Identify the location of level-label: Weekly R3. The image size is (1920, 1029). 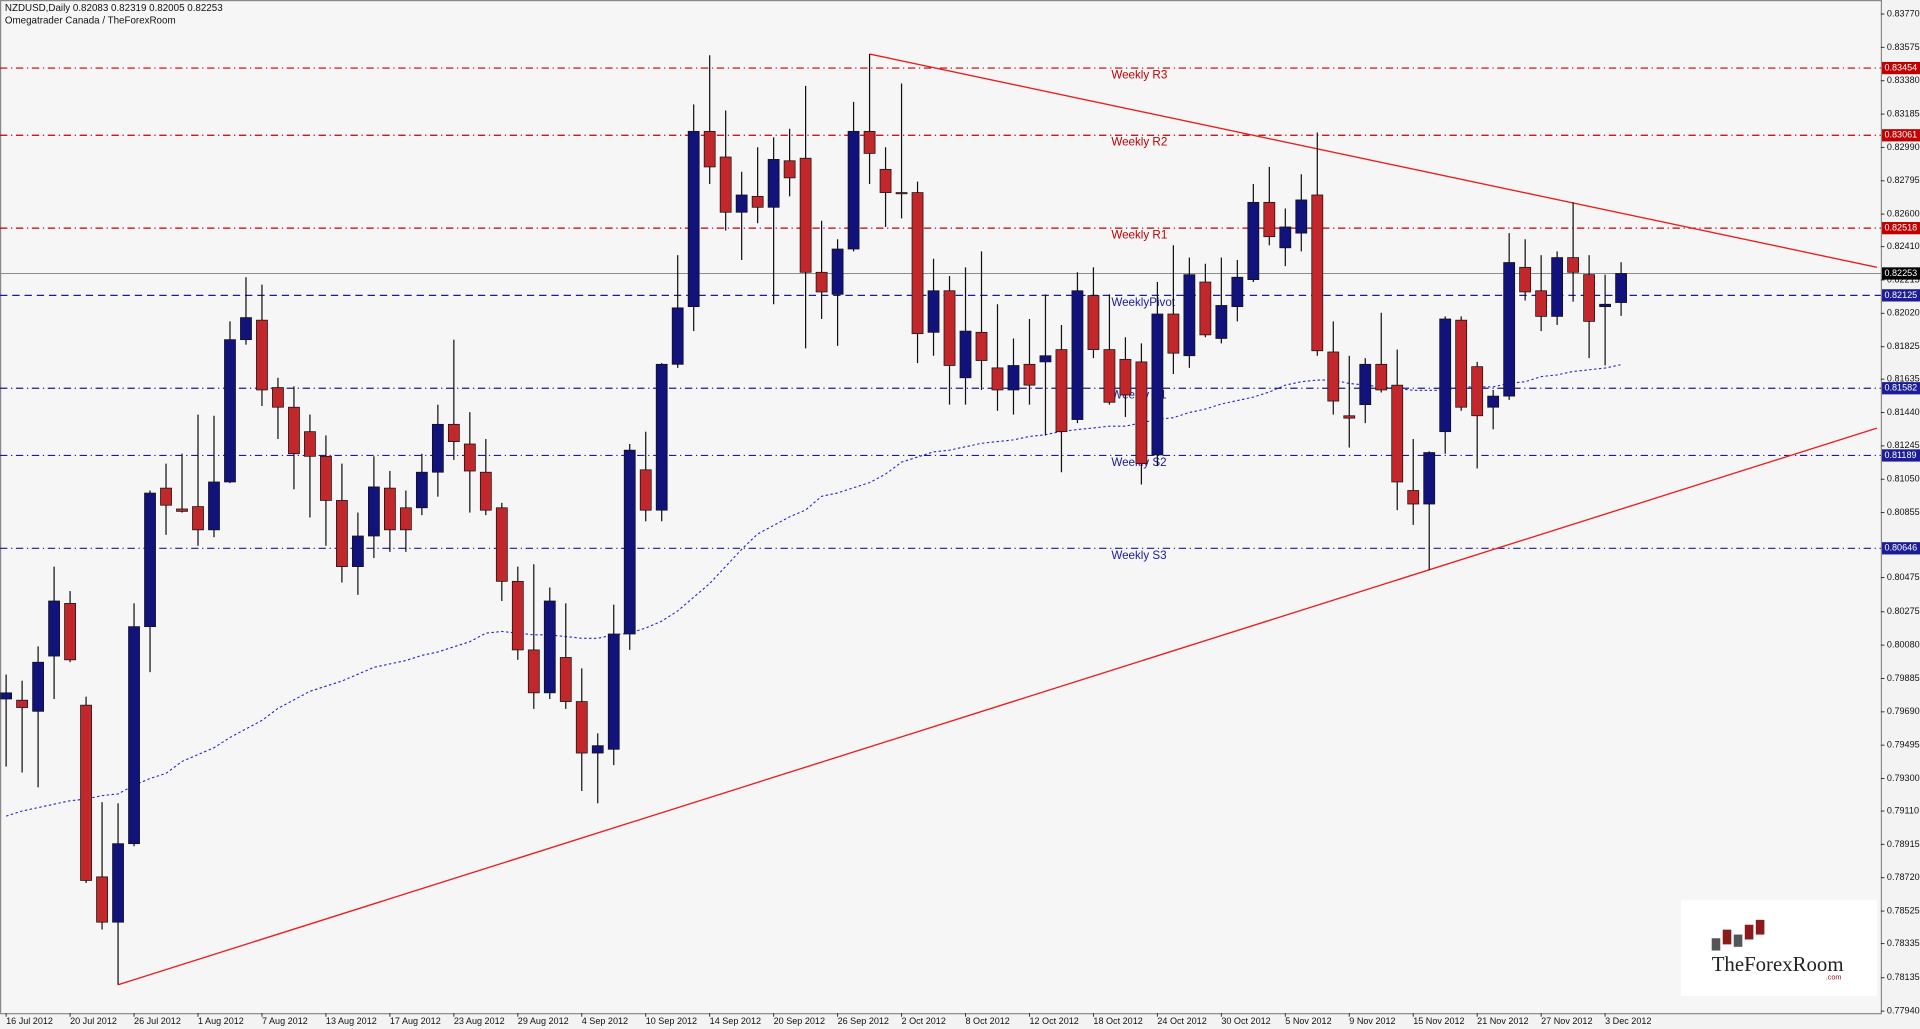
(1139, 75).